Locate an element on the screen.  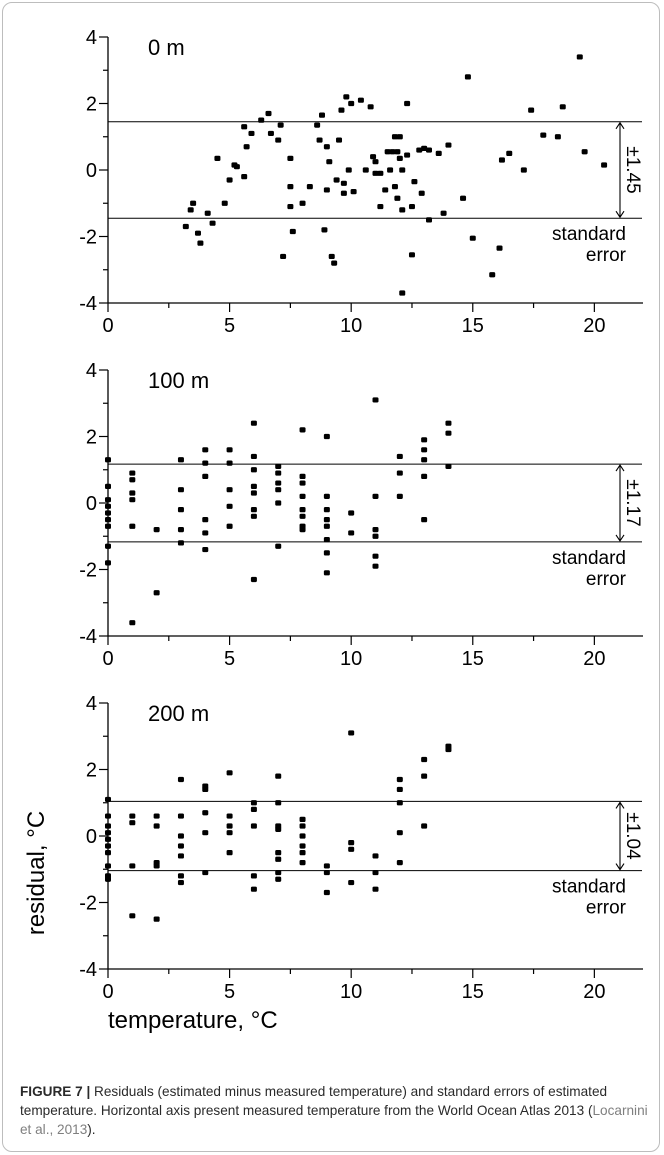
standard-error-value-label: ±1.17 is located at coordinates (632, 502).